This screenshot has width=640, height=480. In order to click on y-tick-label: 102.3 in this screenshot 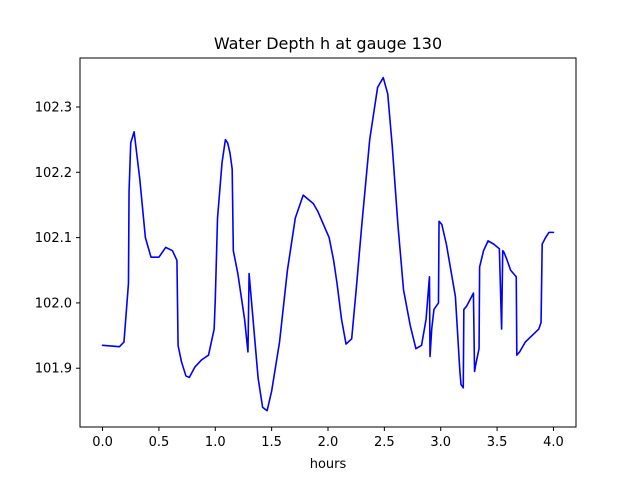, I will do `click(53, 107)`.